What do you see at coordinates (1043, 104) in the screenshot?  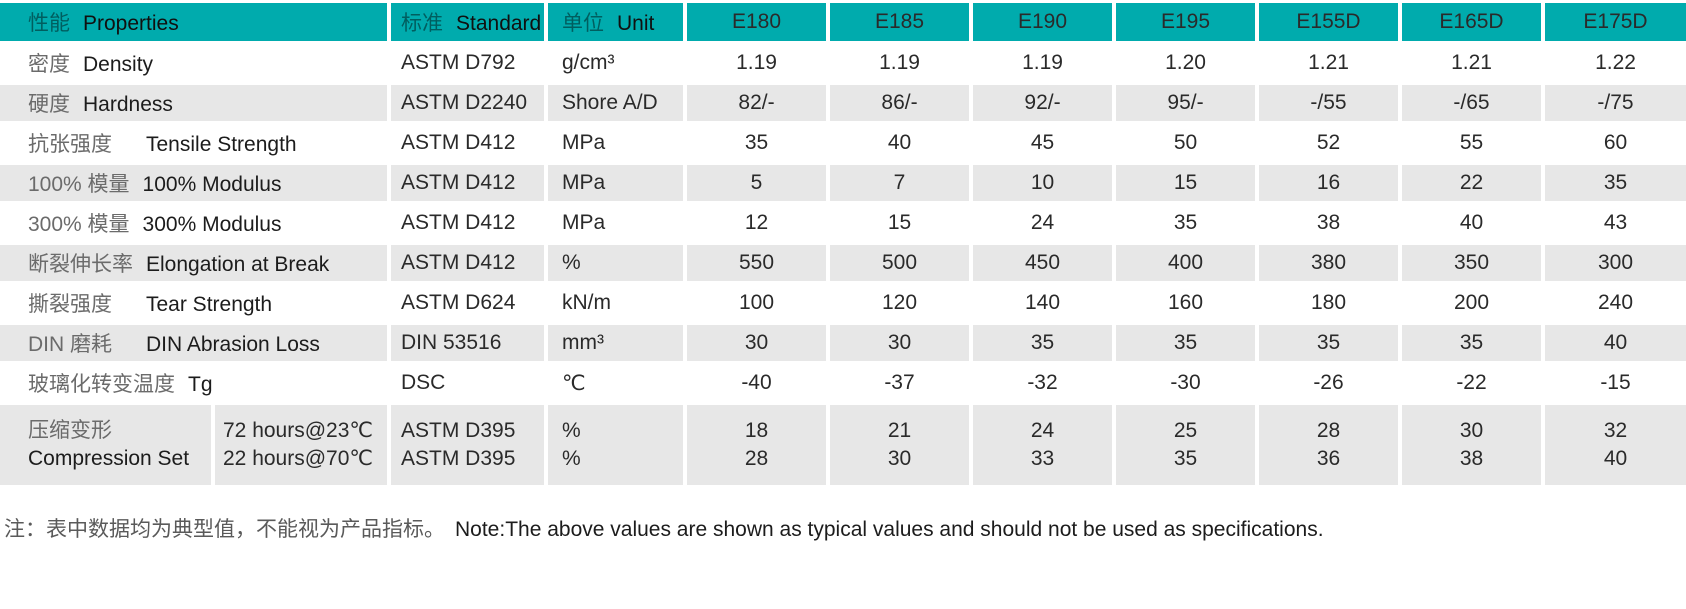 I see `value-cell: 92/-` at bounding box center [1043, 104].